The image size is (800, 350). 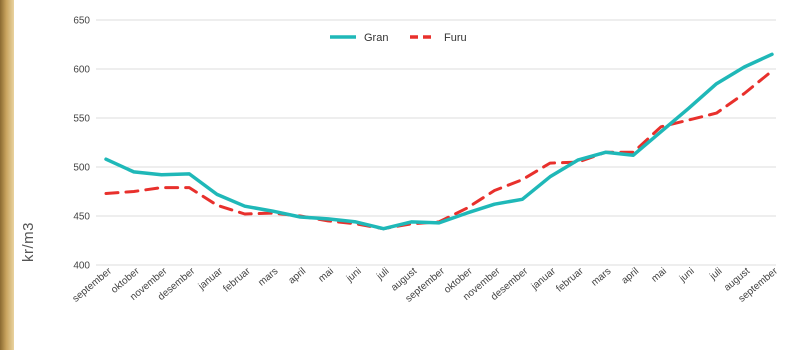 I want to click on legend: Gran Furu, so click(x=398, y=38).